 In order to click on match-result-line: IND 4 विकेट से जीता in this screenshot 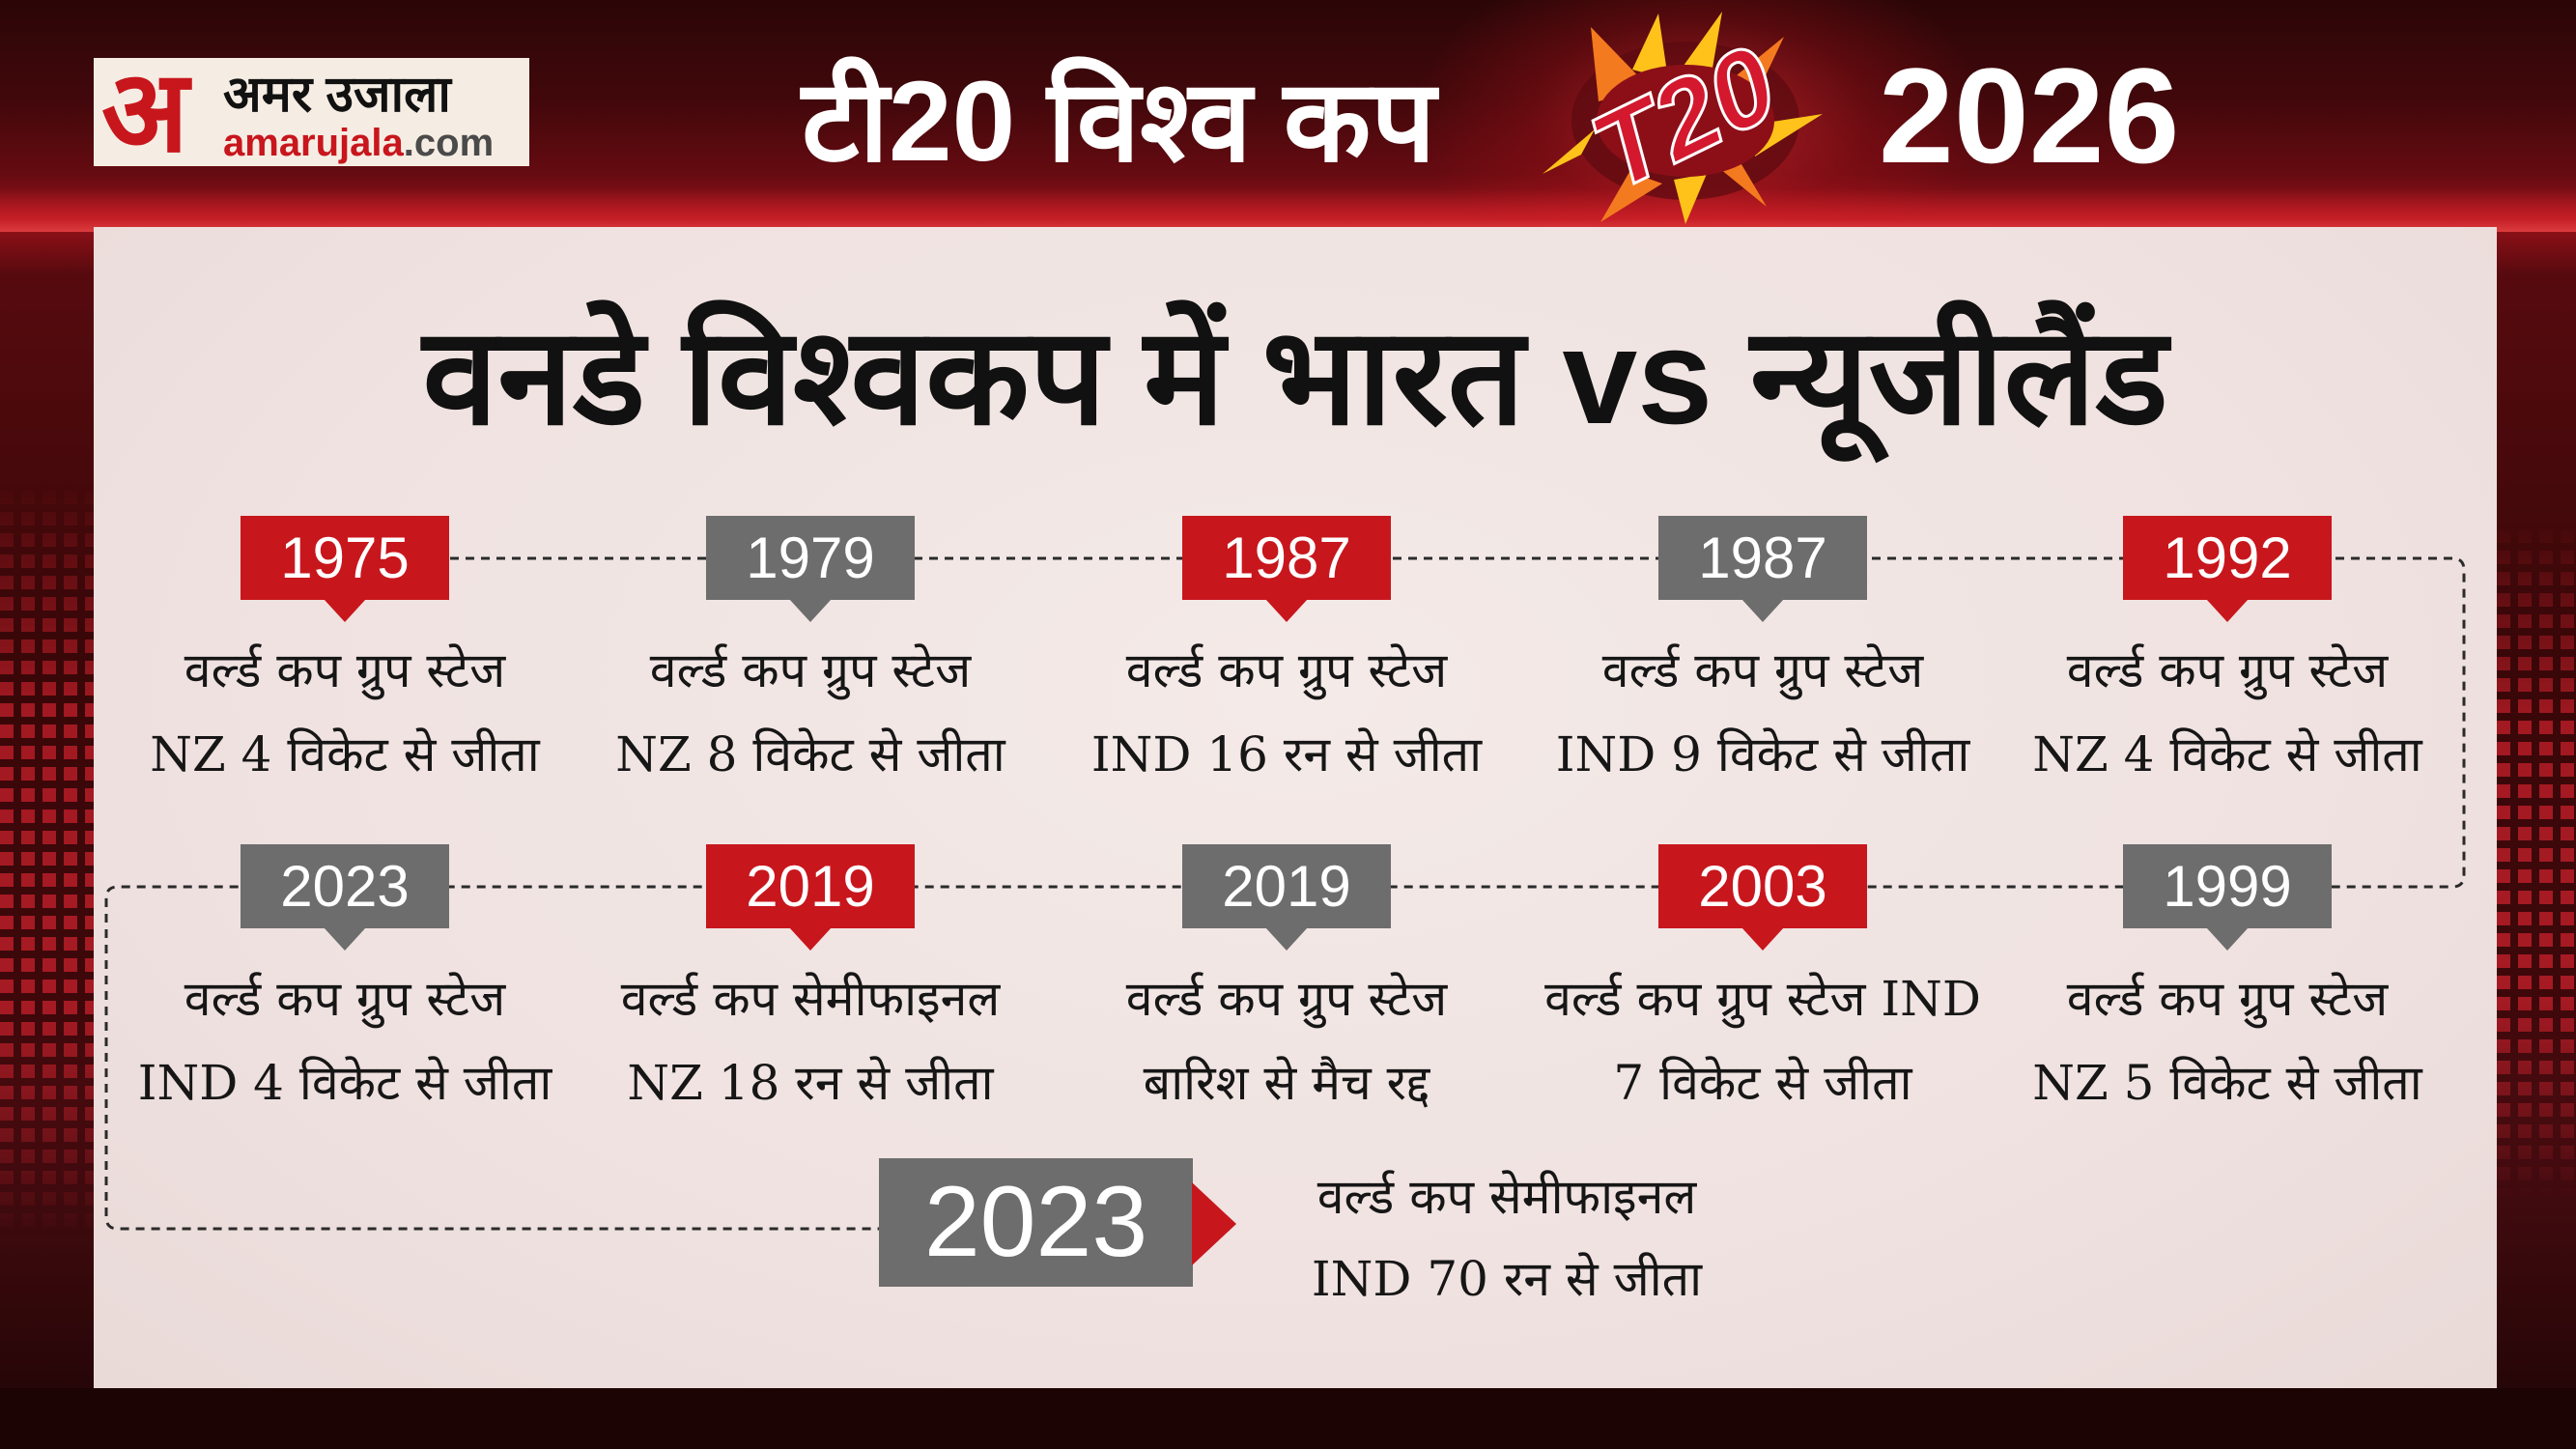, I will do `click(345, 1081)`.